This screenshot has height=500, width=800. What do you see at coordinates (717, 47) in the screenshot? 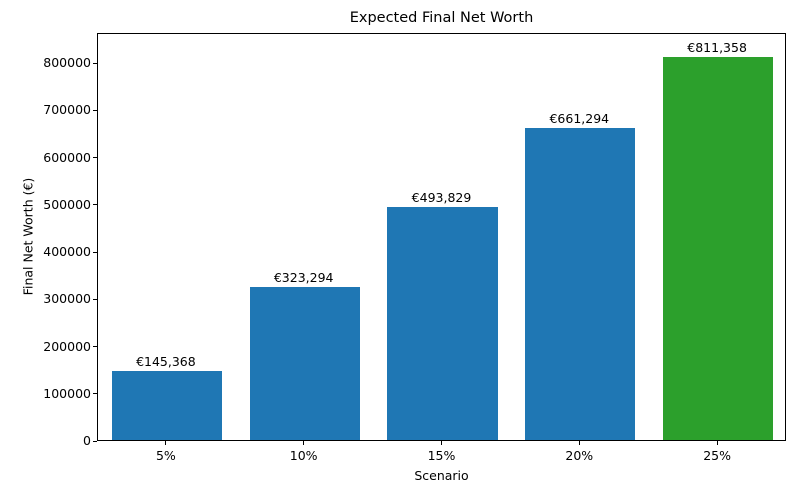
I see `bar-value-label: €811,358` at bounding box center [717, 47].